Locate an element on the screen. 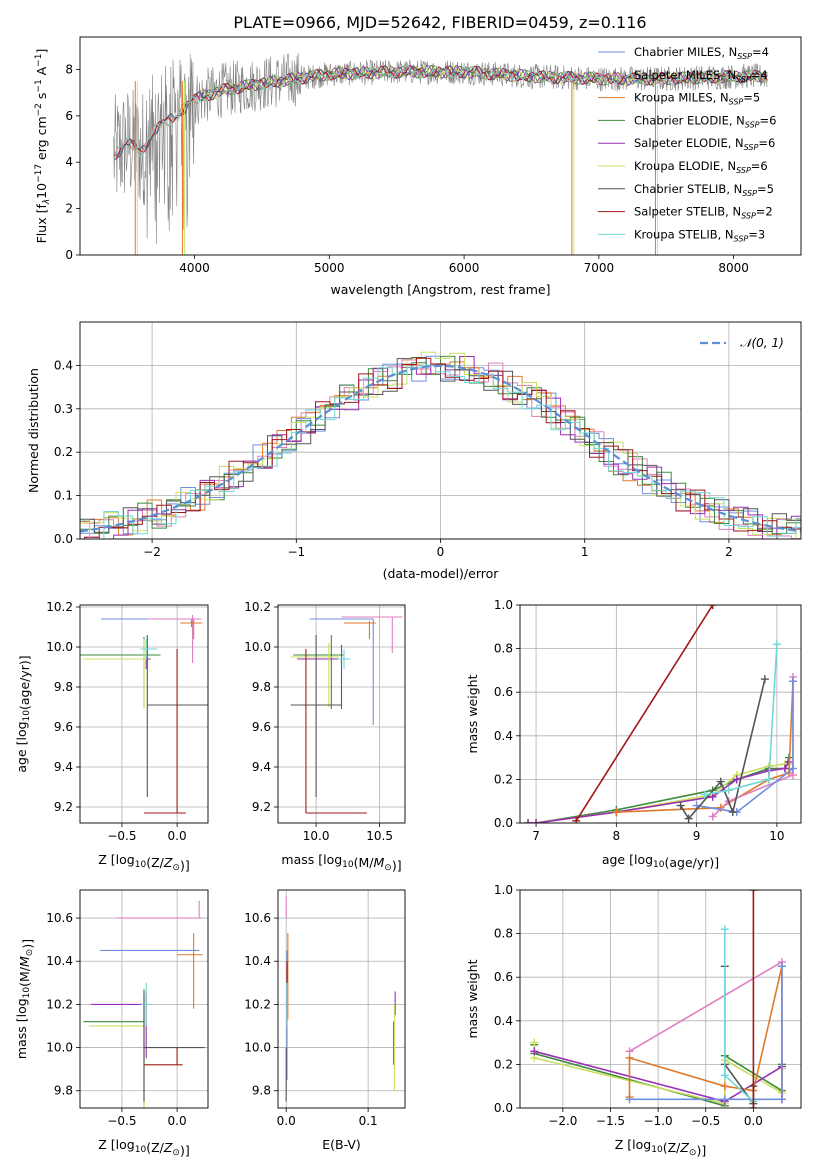  legend-entry: Kroupa MILES, NSSP=5 is located at coordinates (697, 99).